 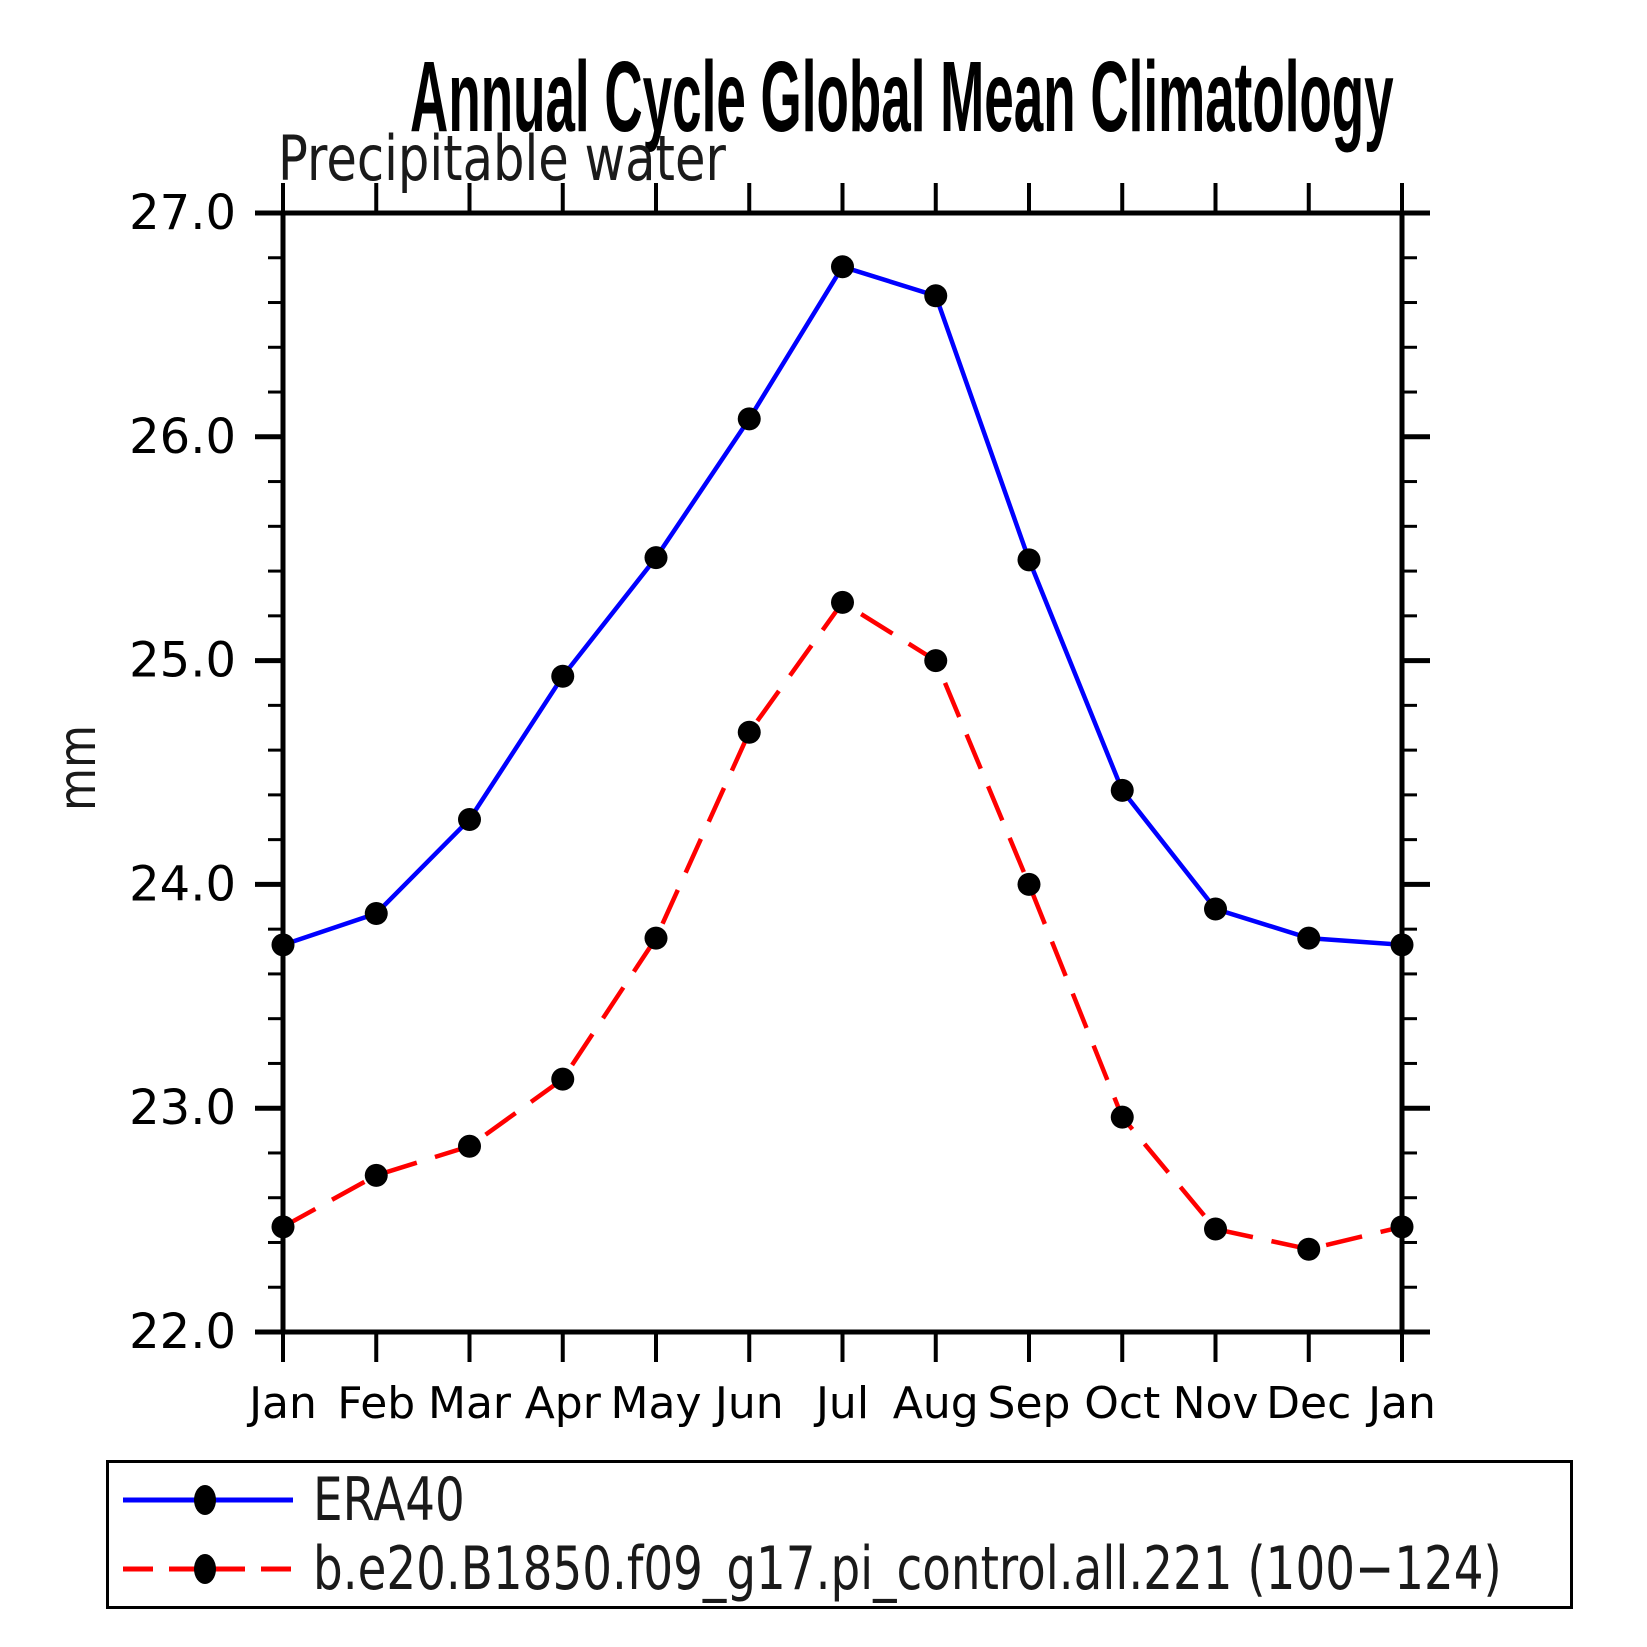 I want to click on y-tick-label: 22.0, so click(x=182, y=1332).